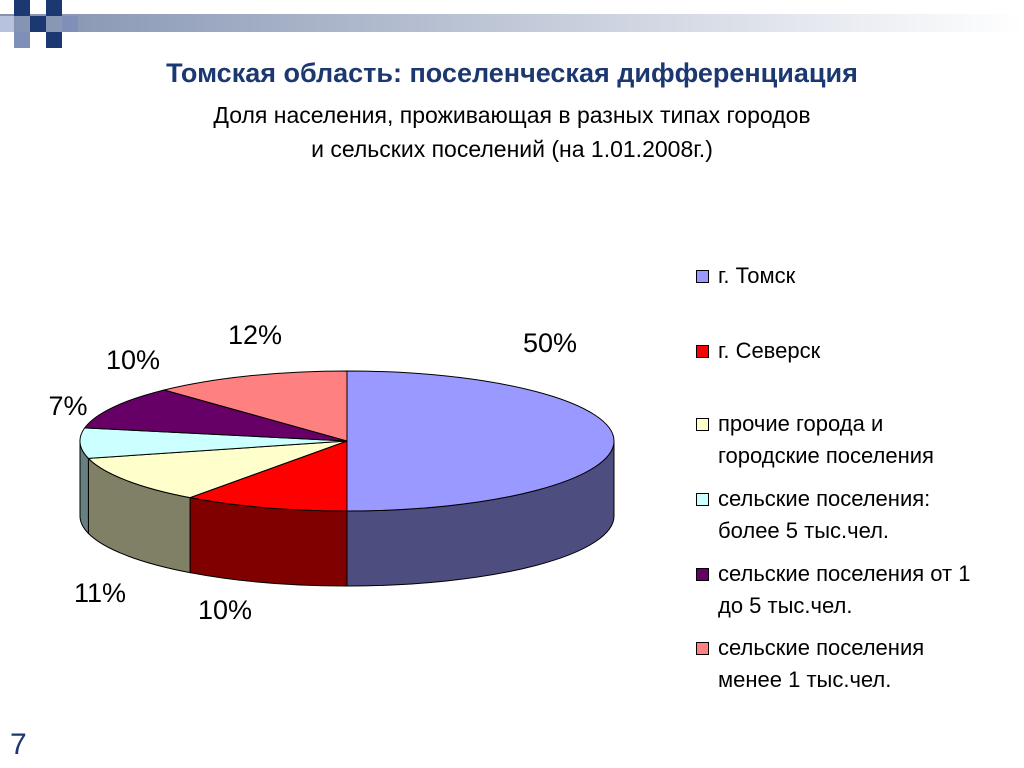 This screenshot has height=768, width=1024. I want to click on header-squares, so click(39, 24).